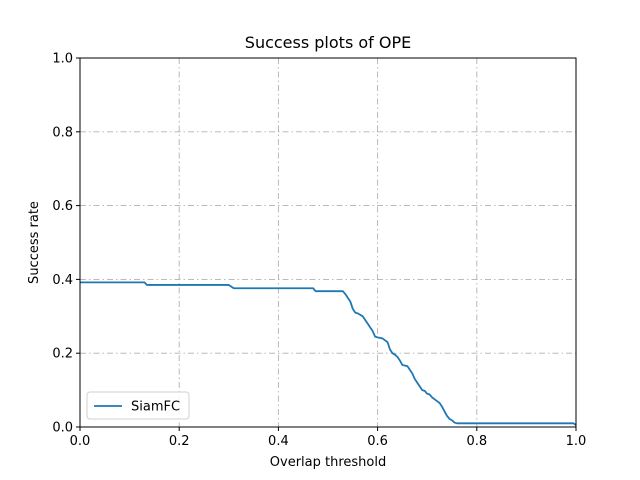 Image resolution: width=640 pixels, height=480 pixels. Describe the element at coordinates (155, 407) in the screenshot. I see `legend-label-siamfc: SiamFC` at that location.